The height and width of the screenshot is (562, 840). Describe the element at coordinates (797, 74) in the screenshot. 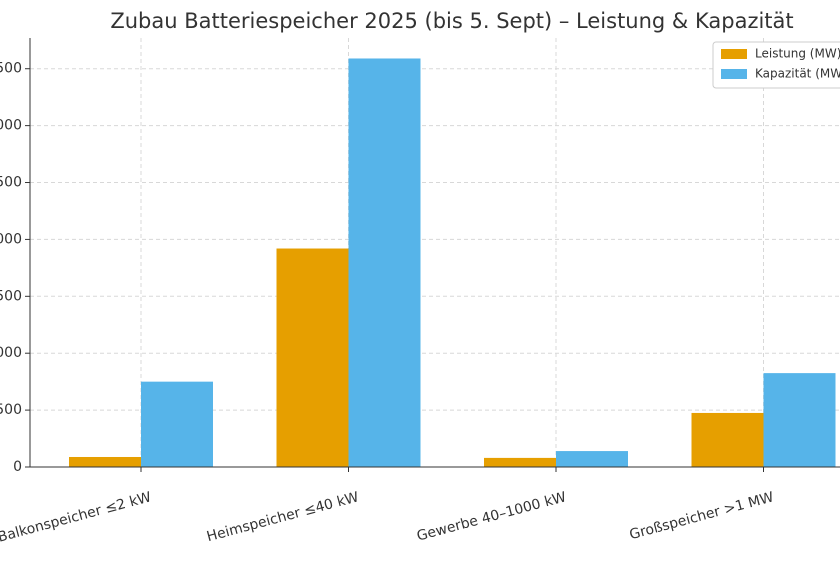

I see `legend-label: Kapazität (MWh)` at that location.